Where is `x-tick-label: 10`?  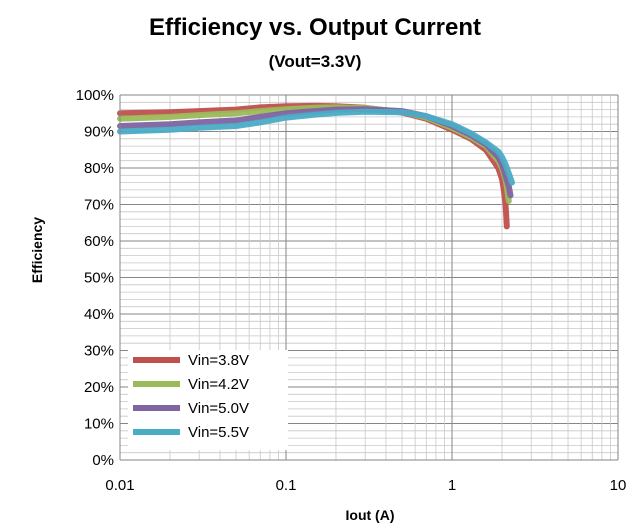
x-tick-label: 10 is located at coordinates (618, 485).